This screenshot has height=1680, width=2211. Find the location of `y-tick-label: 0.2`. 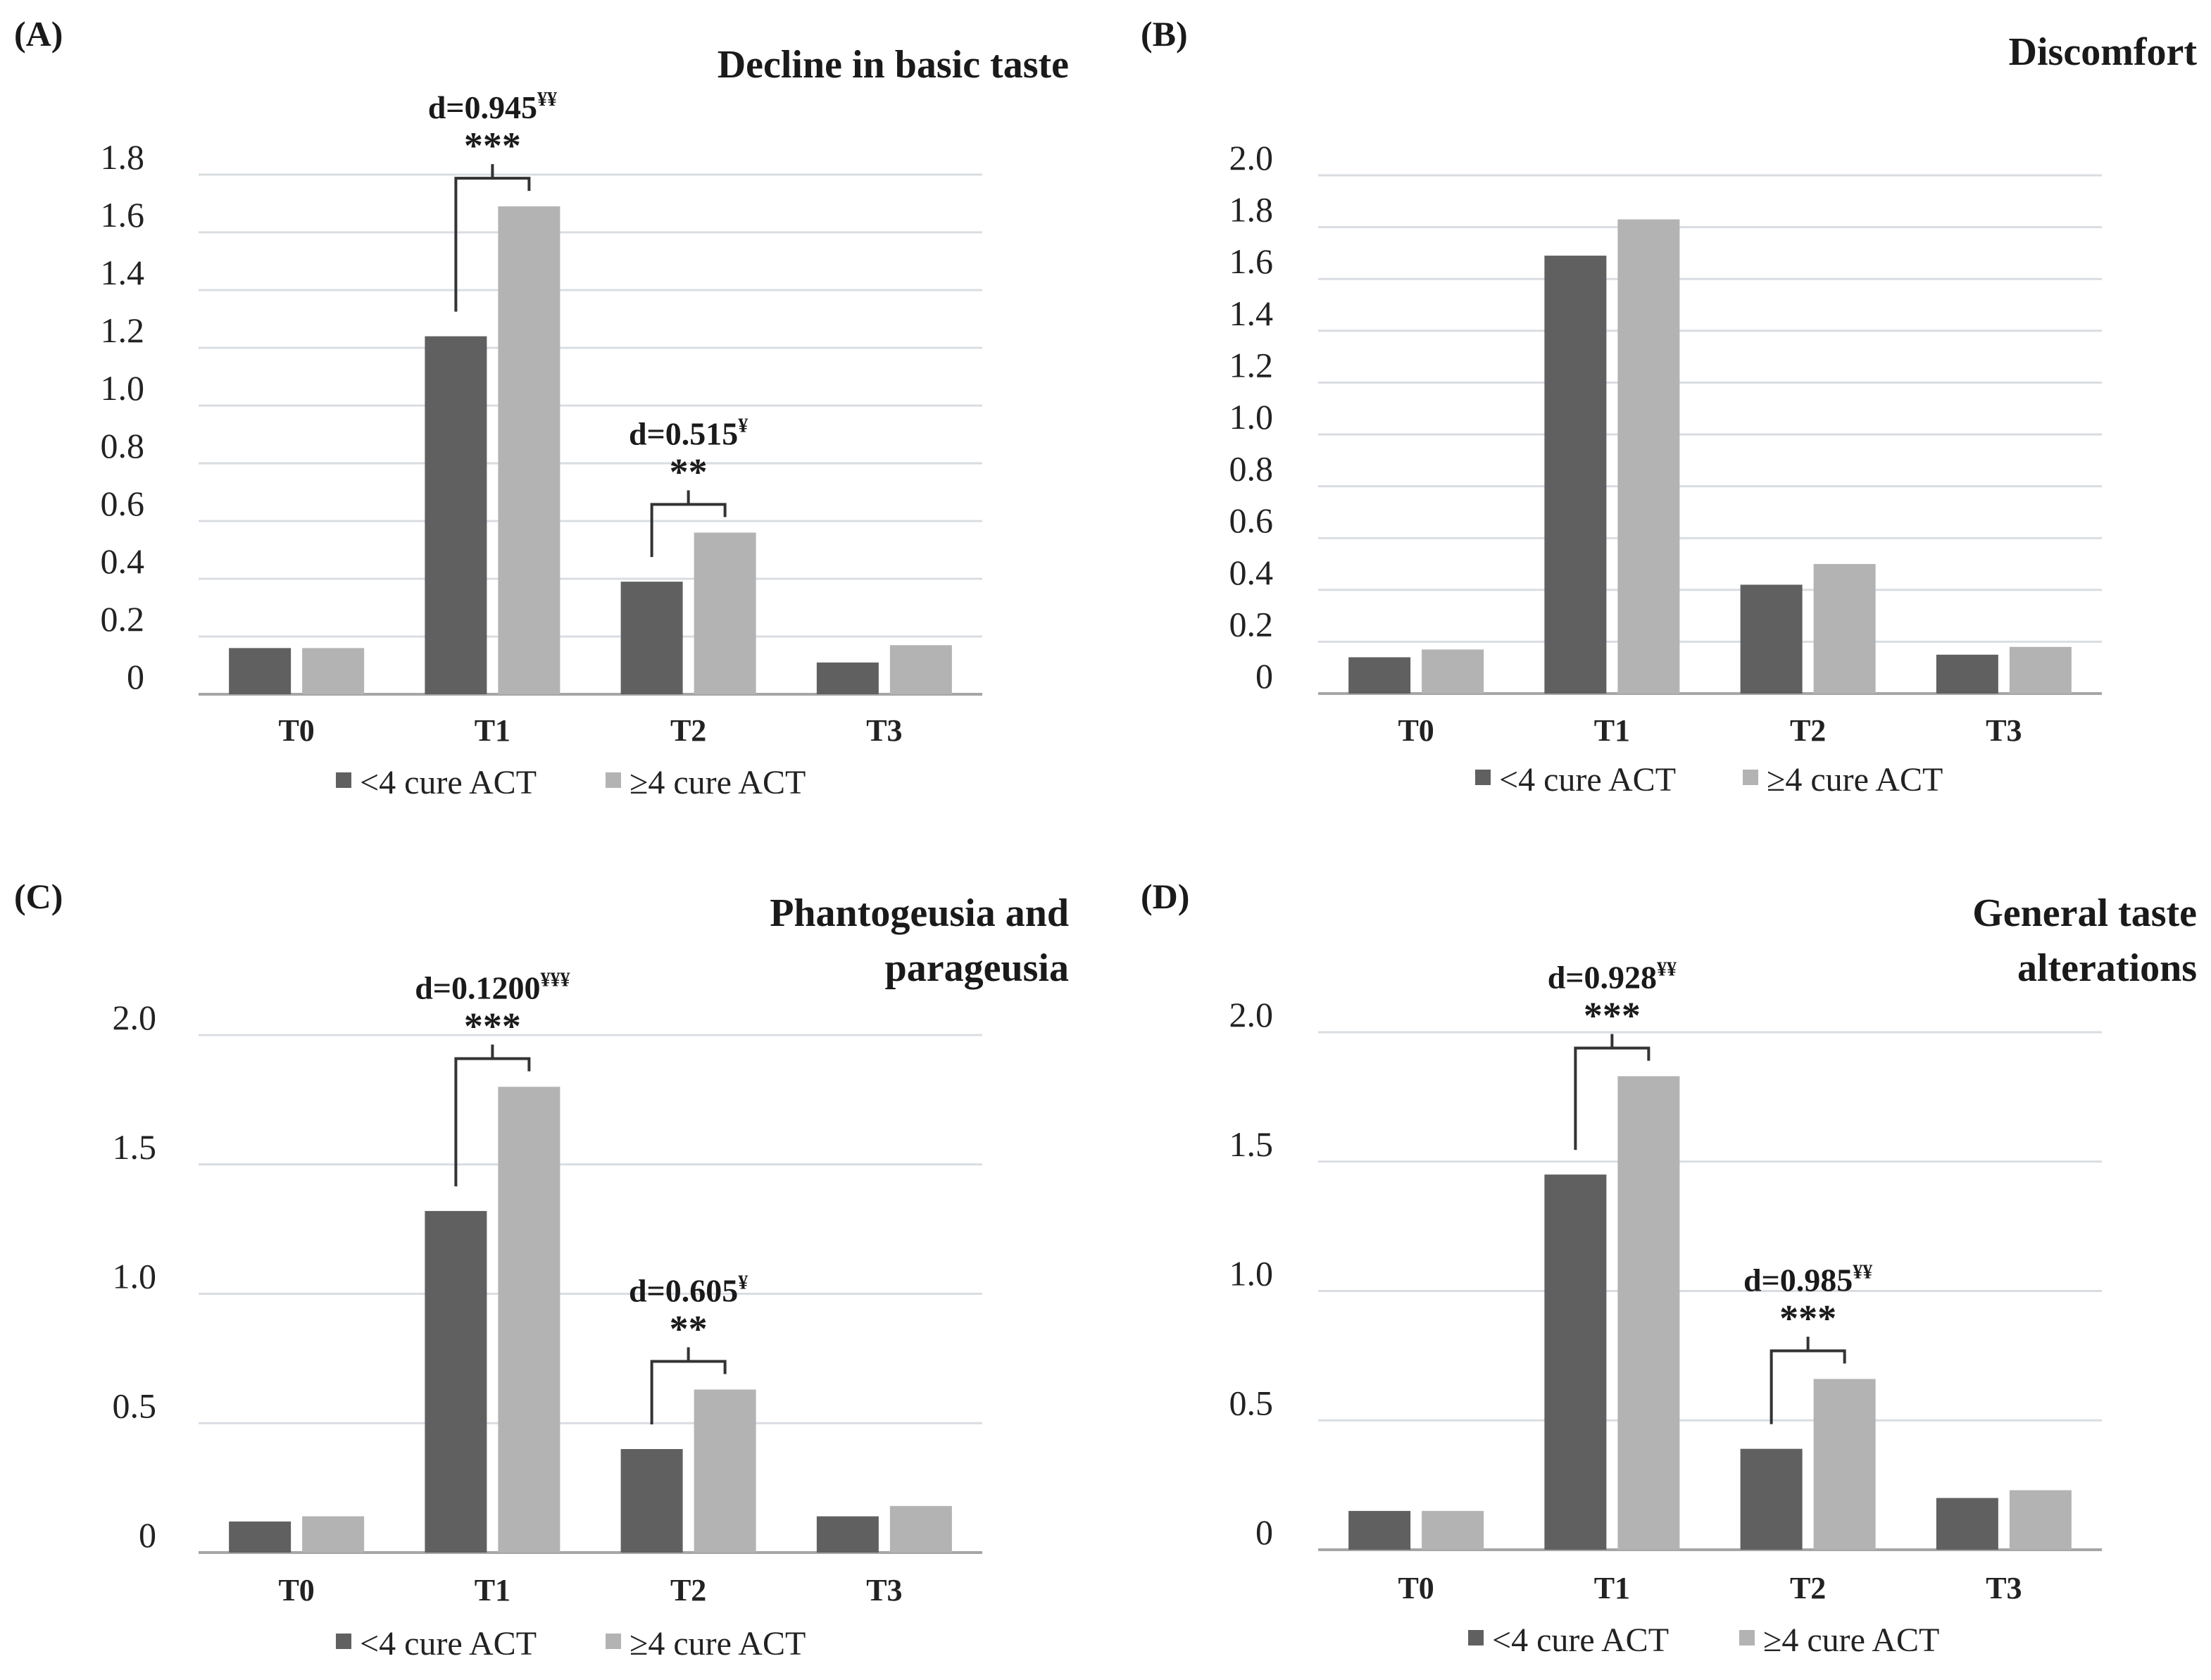

y-tick-label: 0.2 is located at coordinates (123, 619).